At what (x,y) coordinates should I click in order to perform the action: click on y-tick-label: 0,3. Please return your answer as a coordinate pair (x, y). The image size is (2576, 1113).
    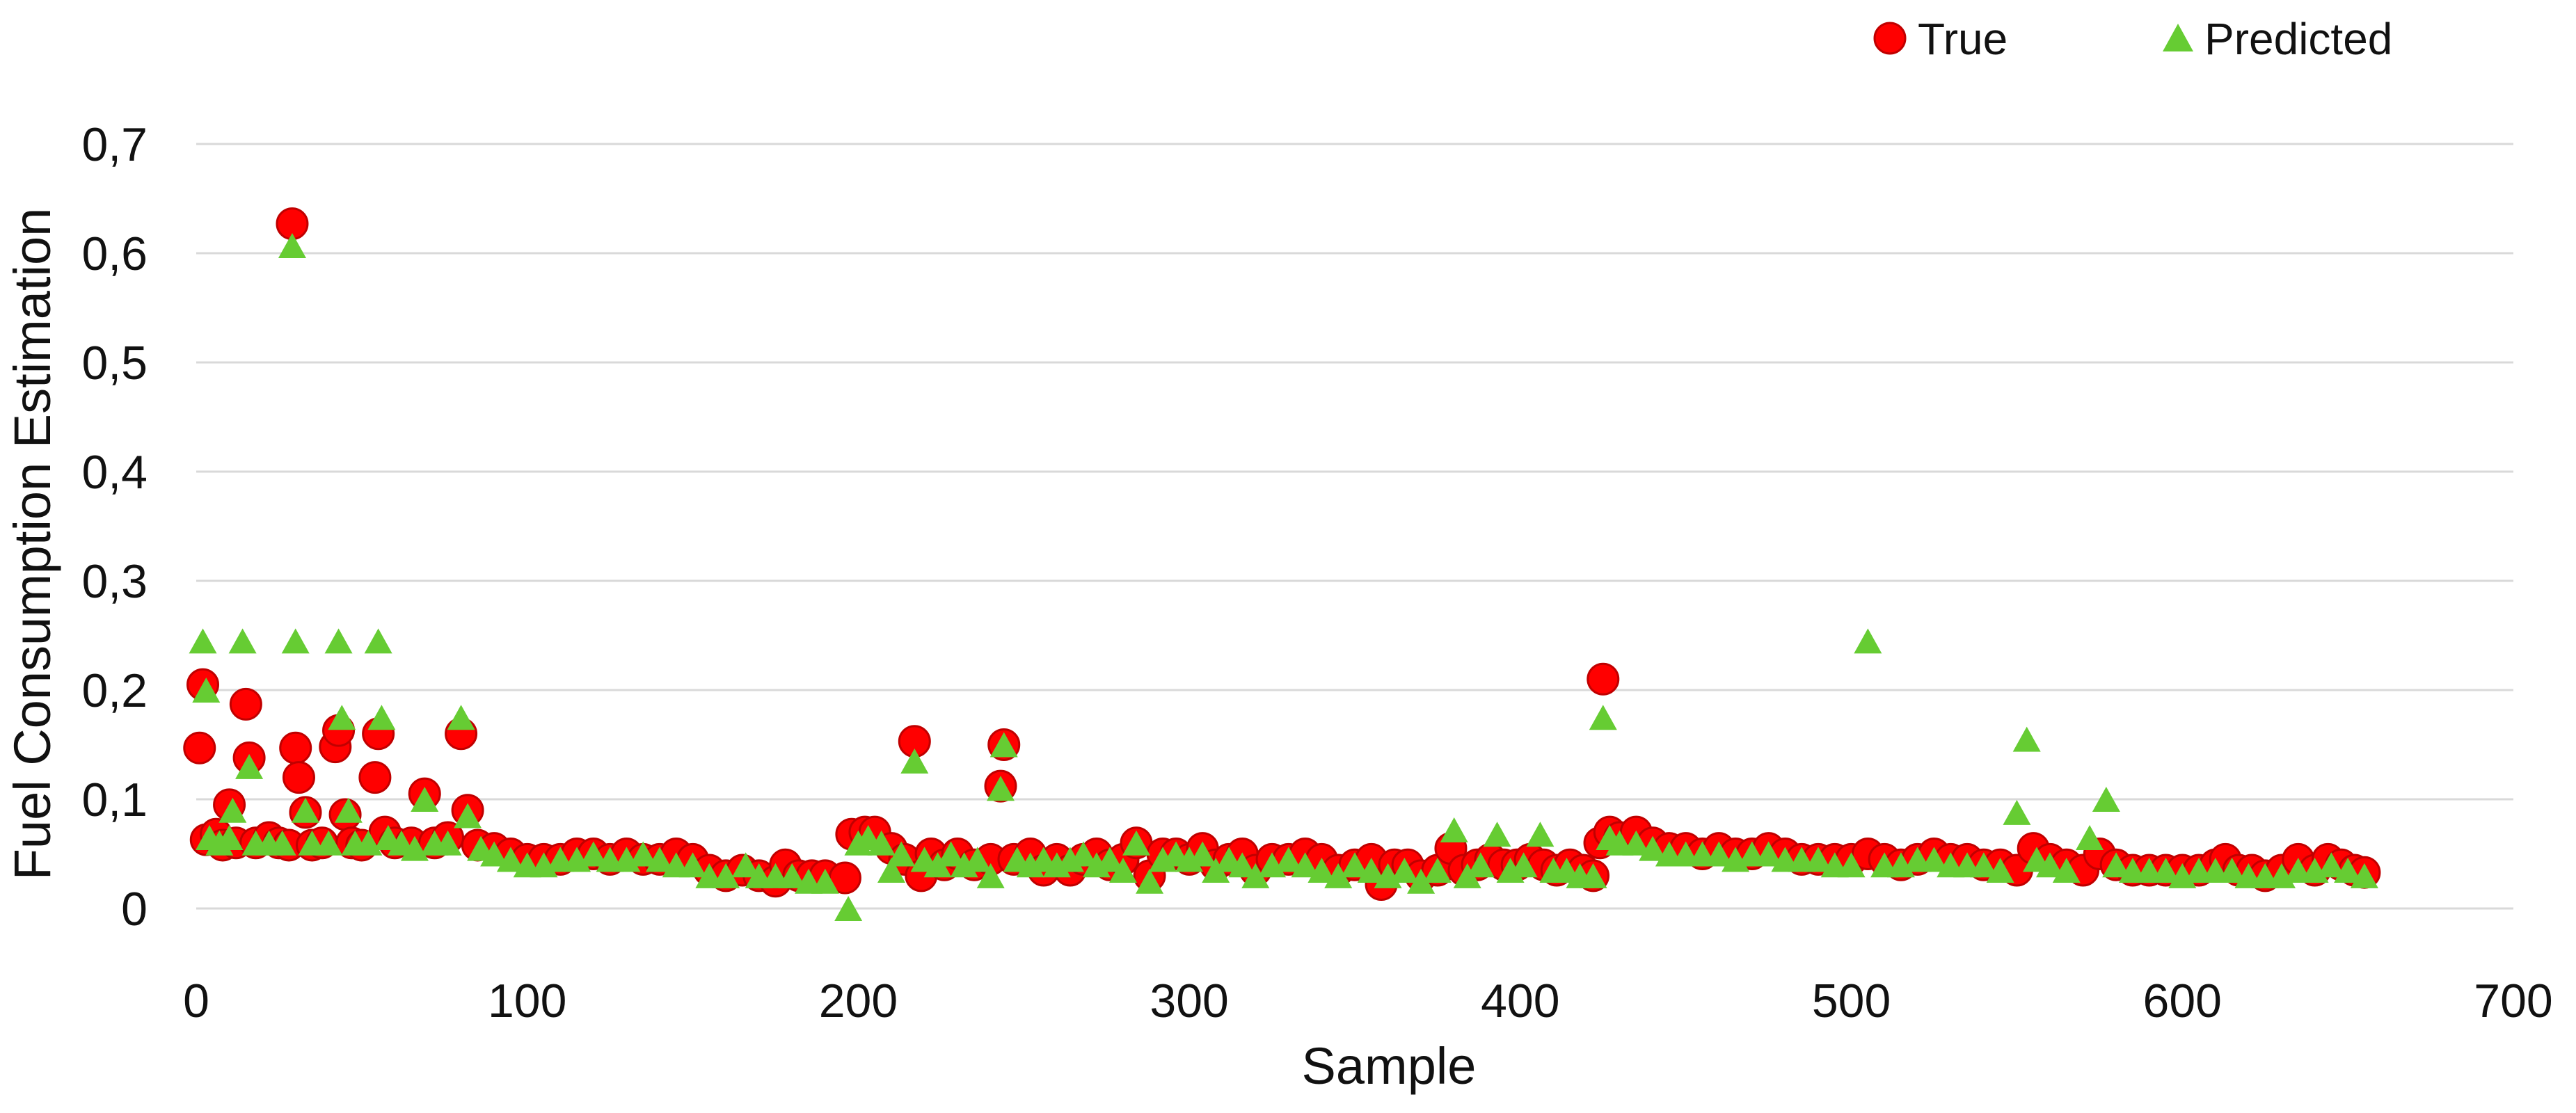
    Looking at the image, I should click on (114, 581).